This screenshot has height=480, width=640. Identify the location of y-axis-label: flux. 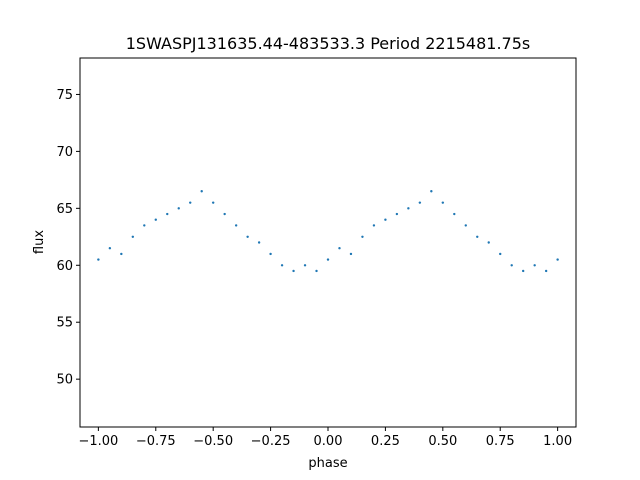
(39, 242).